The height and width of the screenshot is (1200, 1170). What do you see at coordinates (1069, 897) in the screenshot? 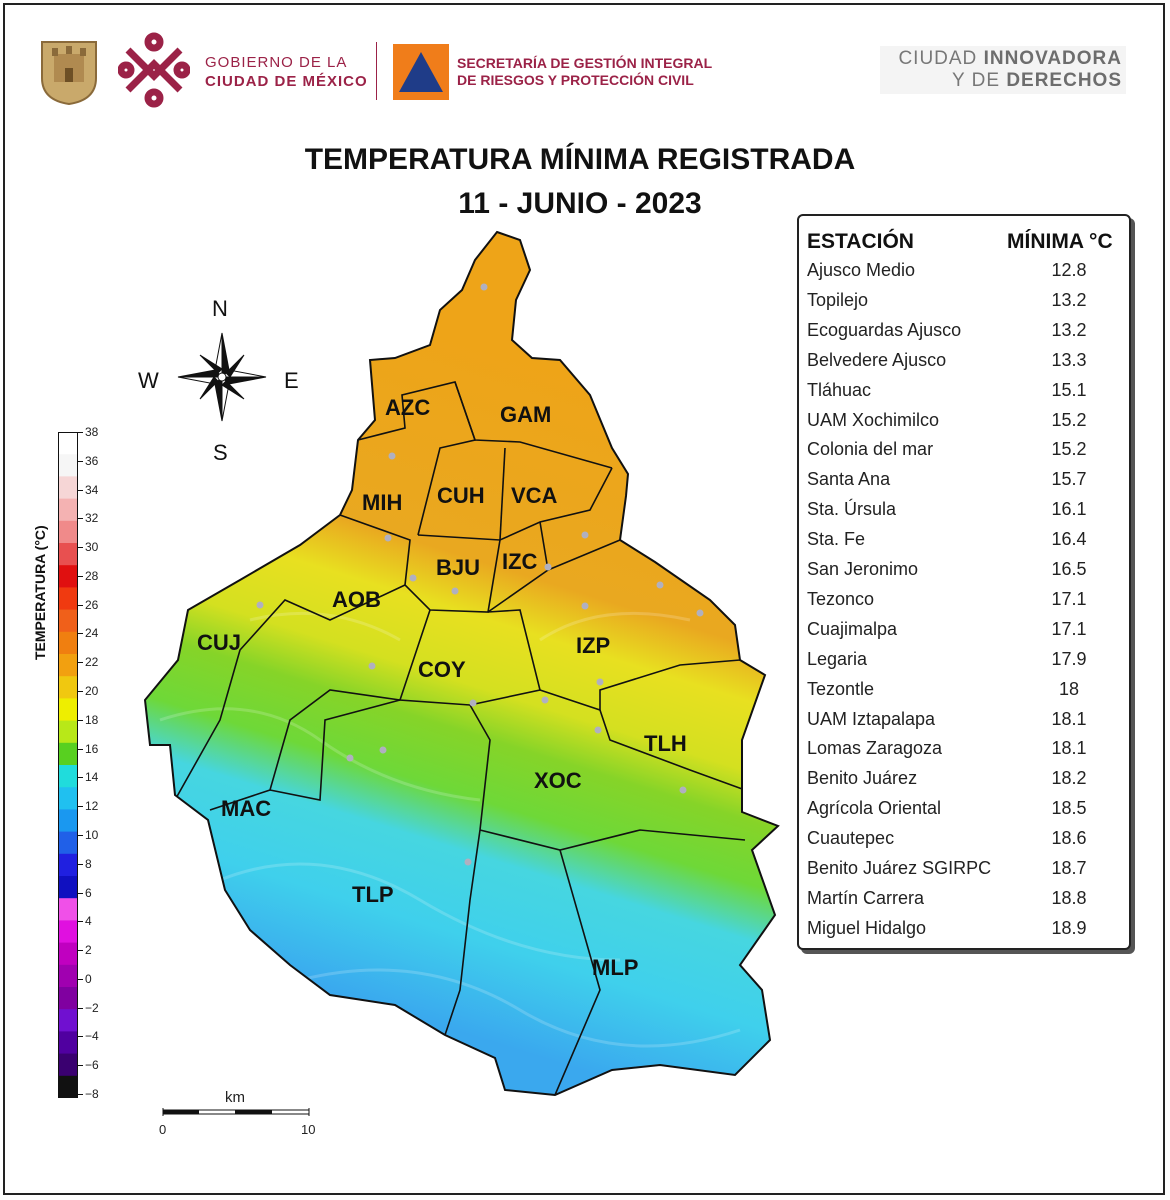
I see `station-min-temp: 18.8` at bounding box center [1069, 897].